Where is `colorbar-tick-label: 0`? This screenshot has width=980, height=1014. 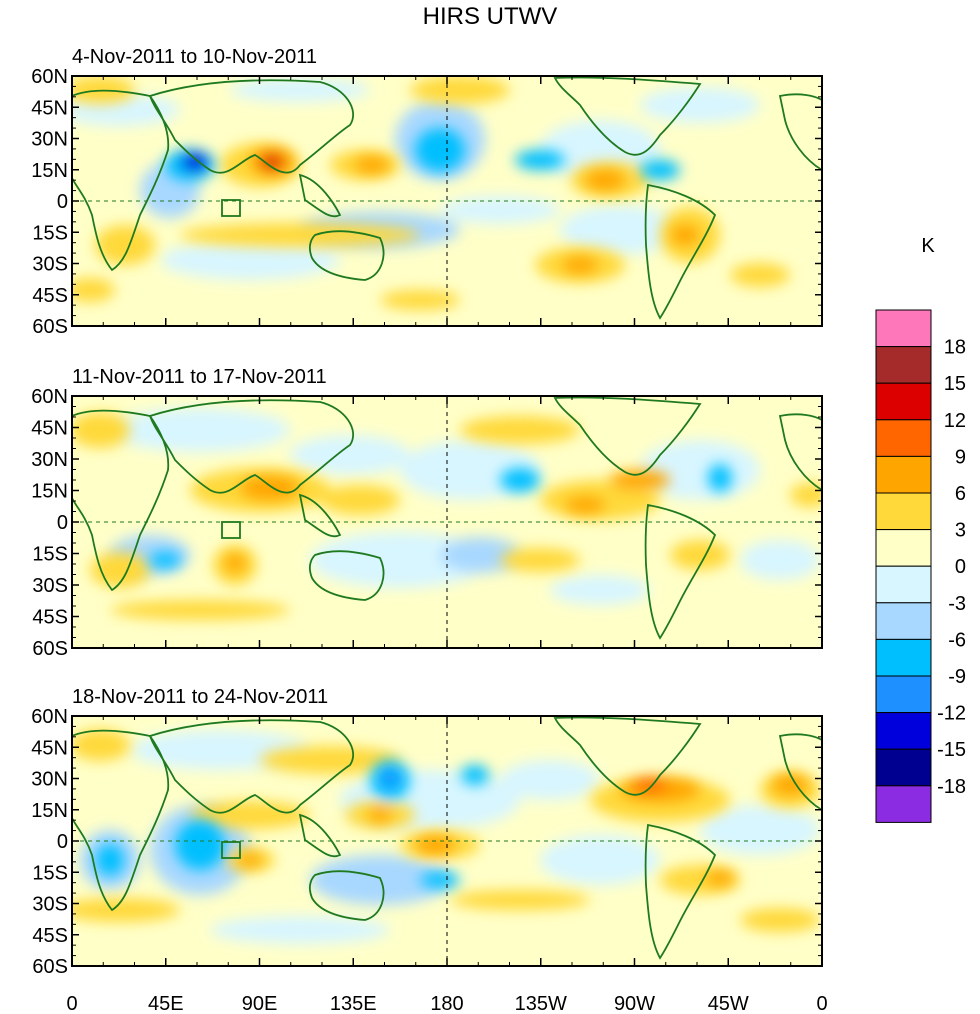 colorbar-tick-label: 0 is located at coordinates (960, 567).